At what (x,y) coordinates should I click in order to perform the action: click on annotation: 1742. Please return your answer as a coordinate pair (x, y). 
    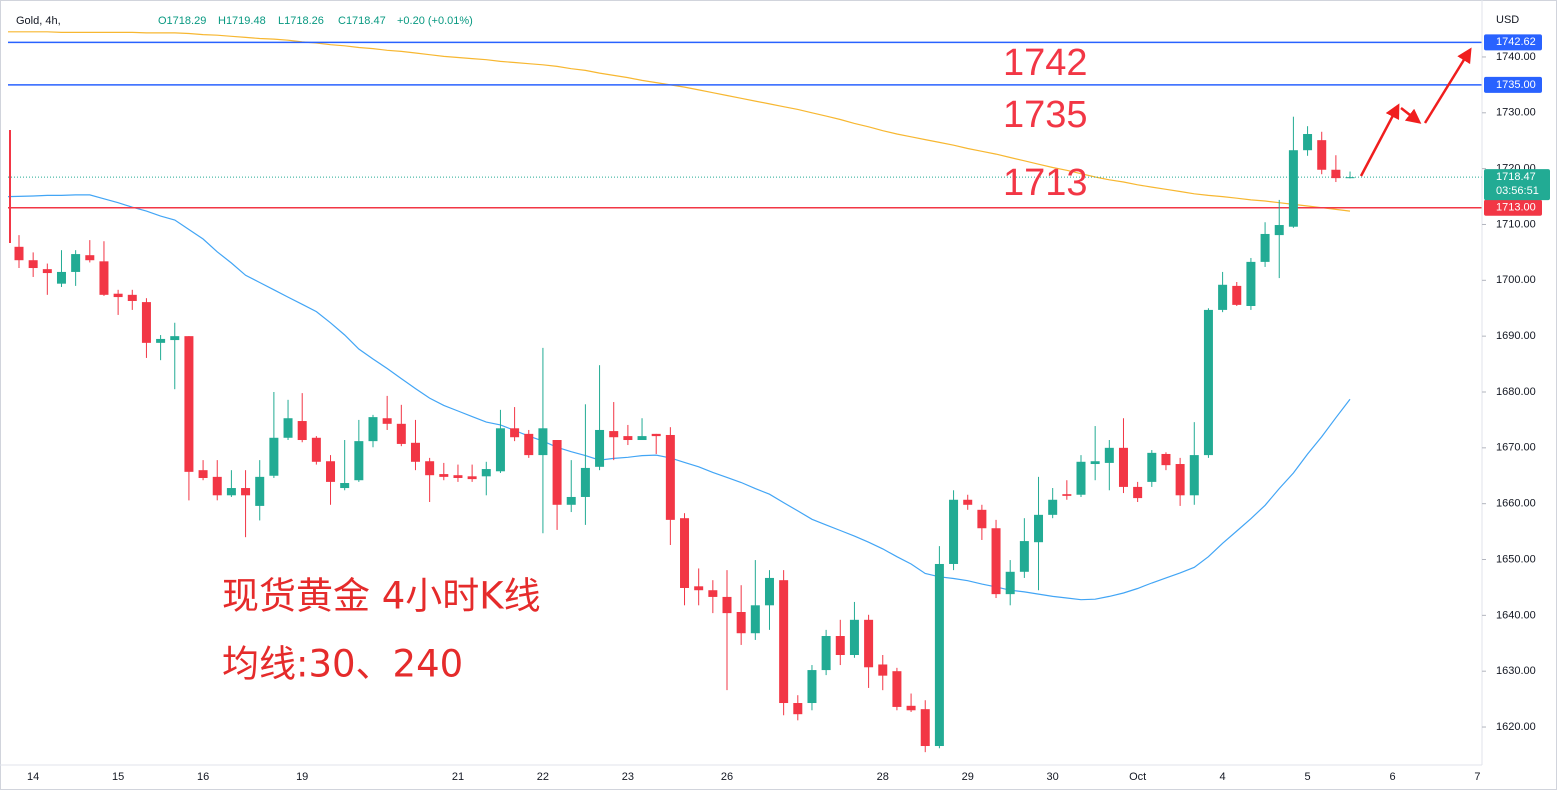
    Looking at the image, I should click on (1045, 63).